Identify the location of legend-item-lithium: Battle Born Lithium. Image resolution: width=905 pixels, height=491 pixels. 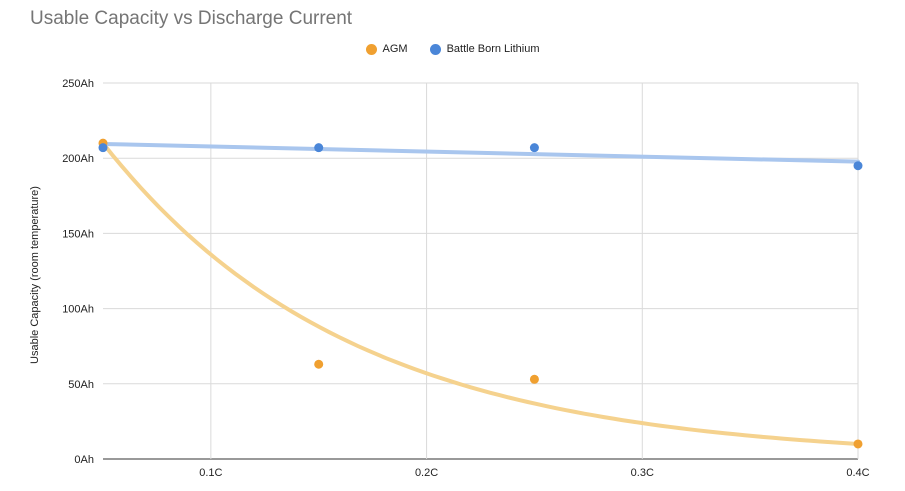
(484, 49).